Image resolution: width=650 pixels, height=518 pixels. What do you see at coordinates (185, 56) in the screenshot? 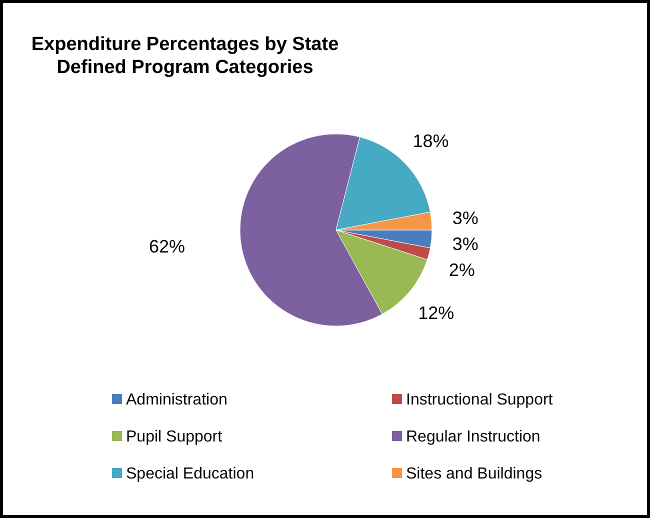
I see `chart-title: Expenditure Percentages by State Defined Program Categories` at bounding box center [185, 56].